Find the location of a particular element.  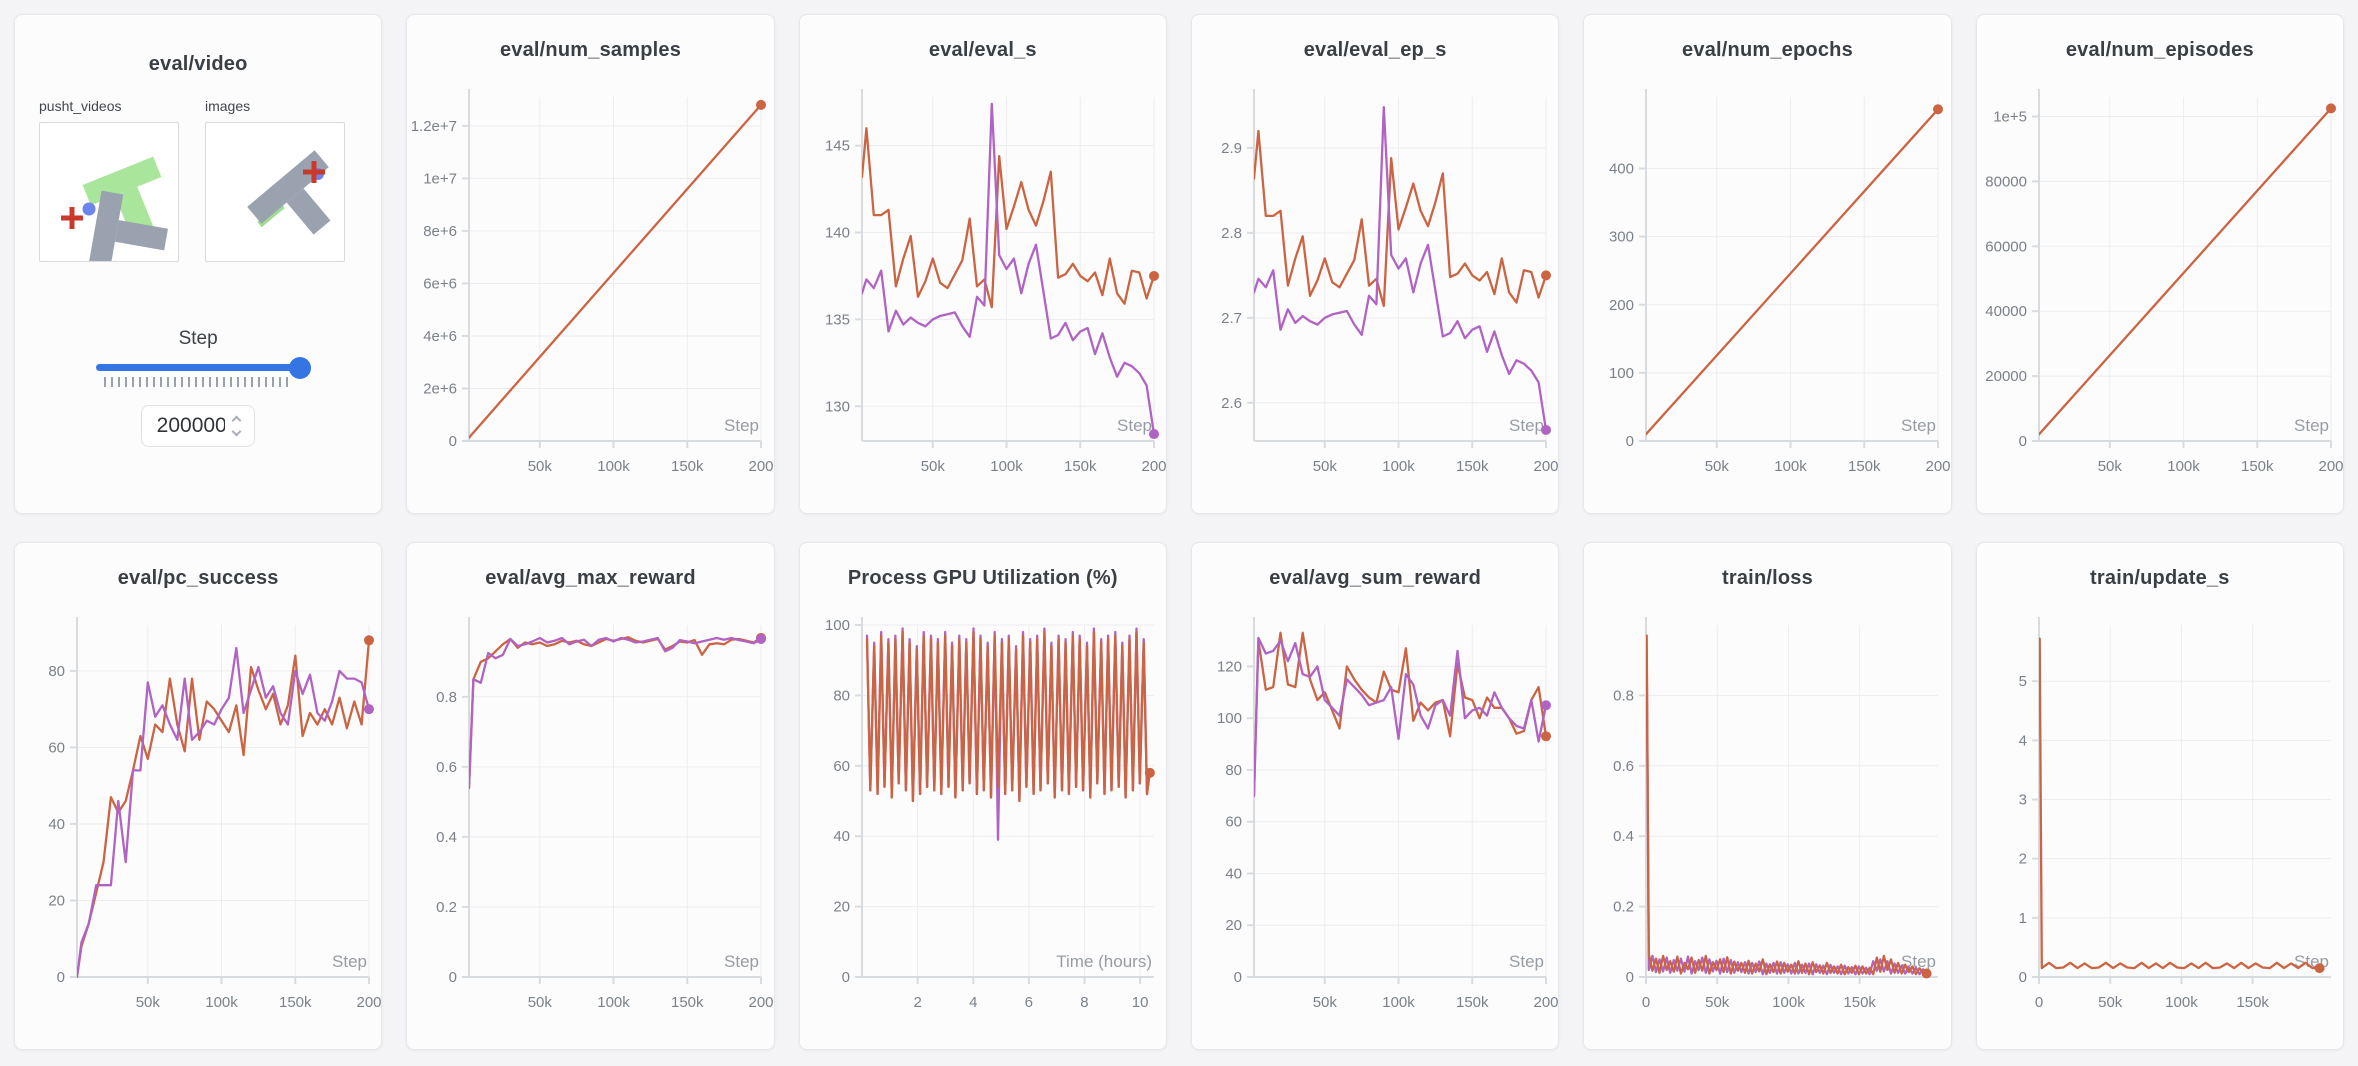

chart-title: eval/num_samples is located at coordinates (590, 50).